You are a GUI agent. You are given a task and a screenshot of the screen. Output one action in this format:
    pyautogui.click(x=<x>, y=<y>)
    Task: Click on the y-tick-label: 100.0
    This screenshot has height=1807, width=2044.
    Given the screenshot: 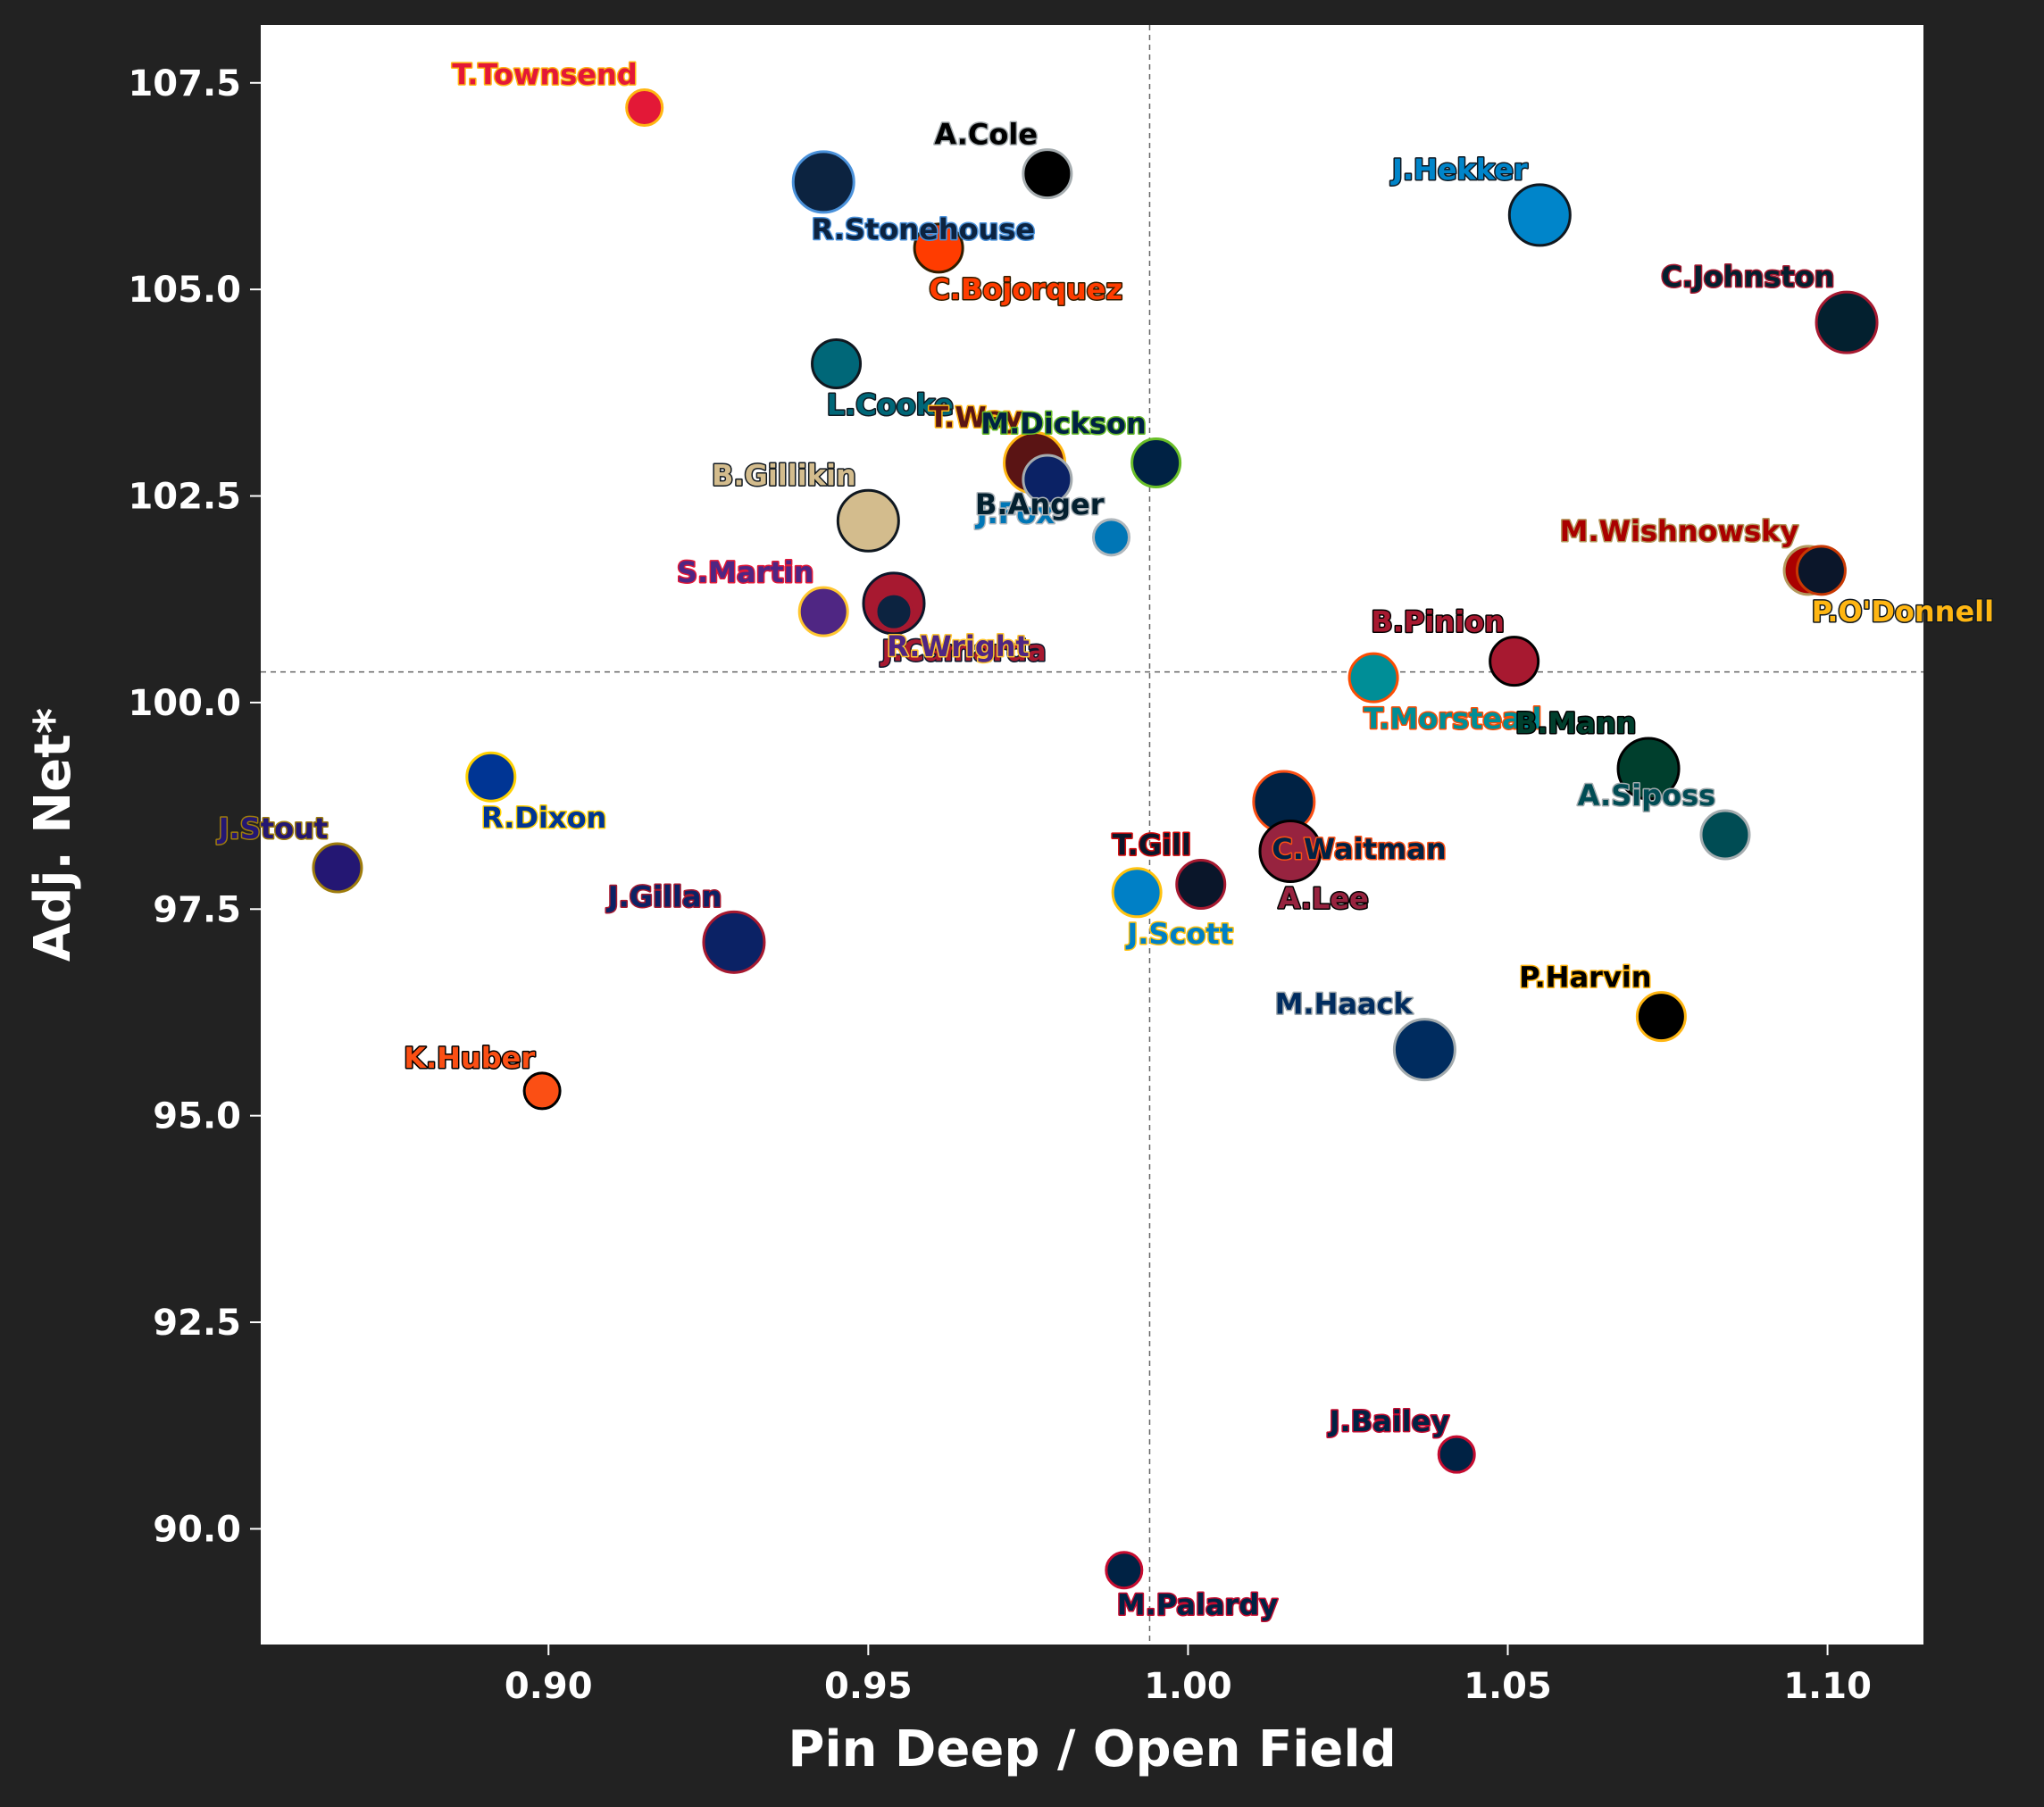 What is the action you would take?
    pyautogui.click(x=184, y=703)
    